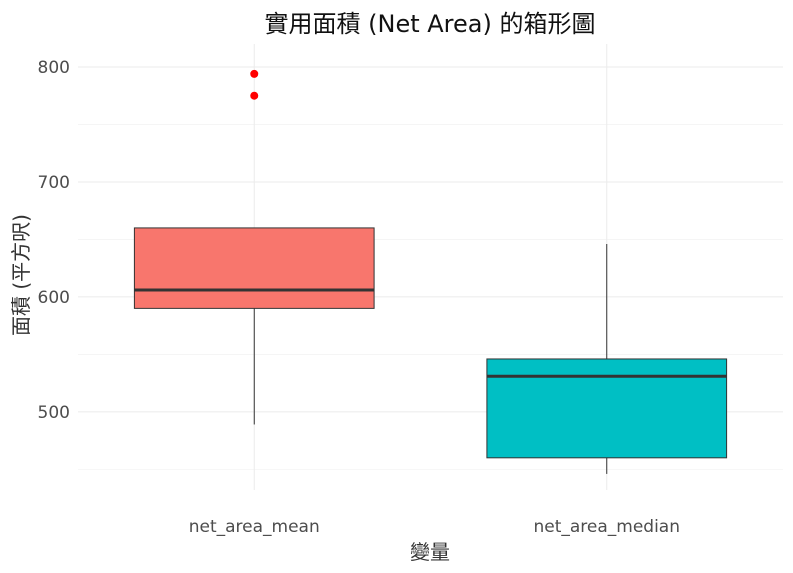 The height and width of the screenshot is (573, 793). I want to click on y-tick-label: 800, so click(54, 68).